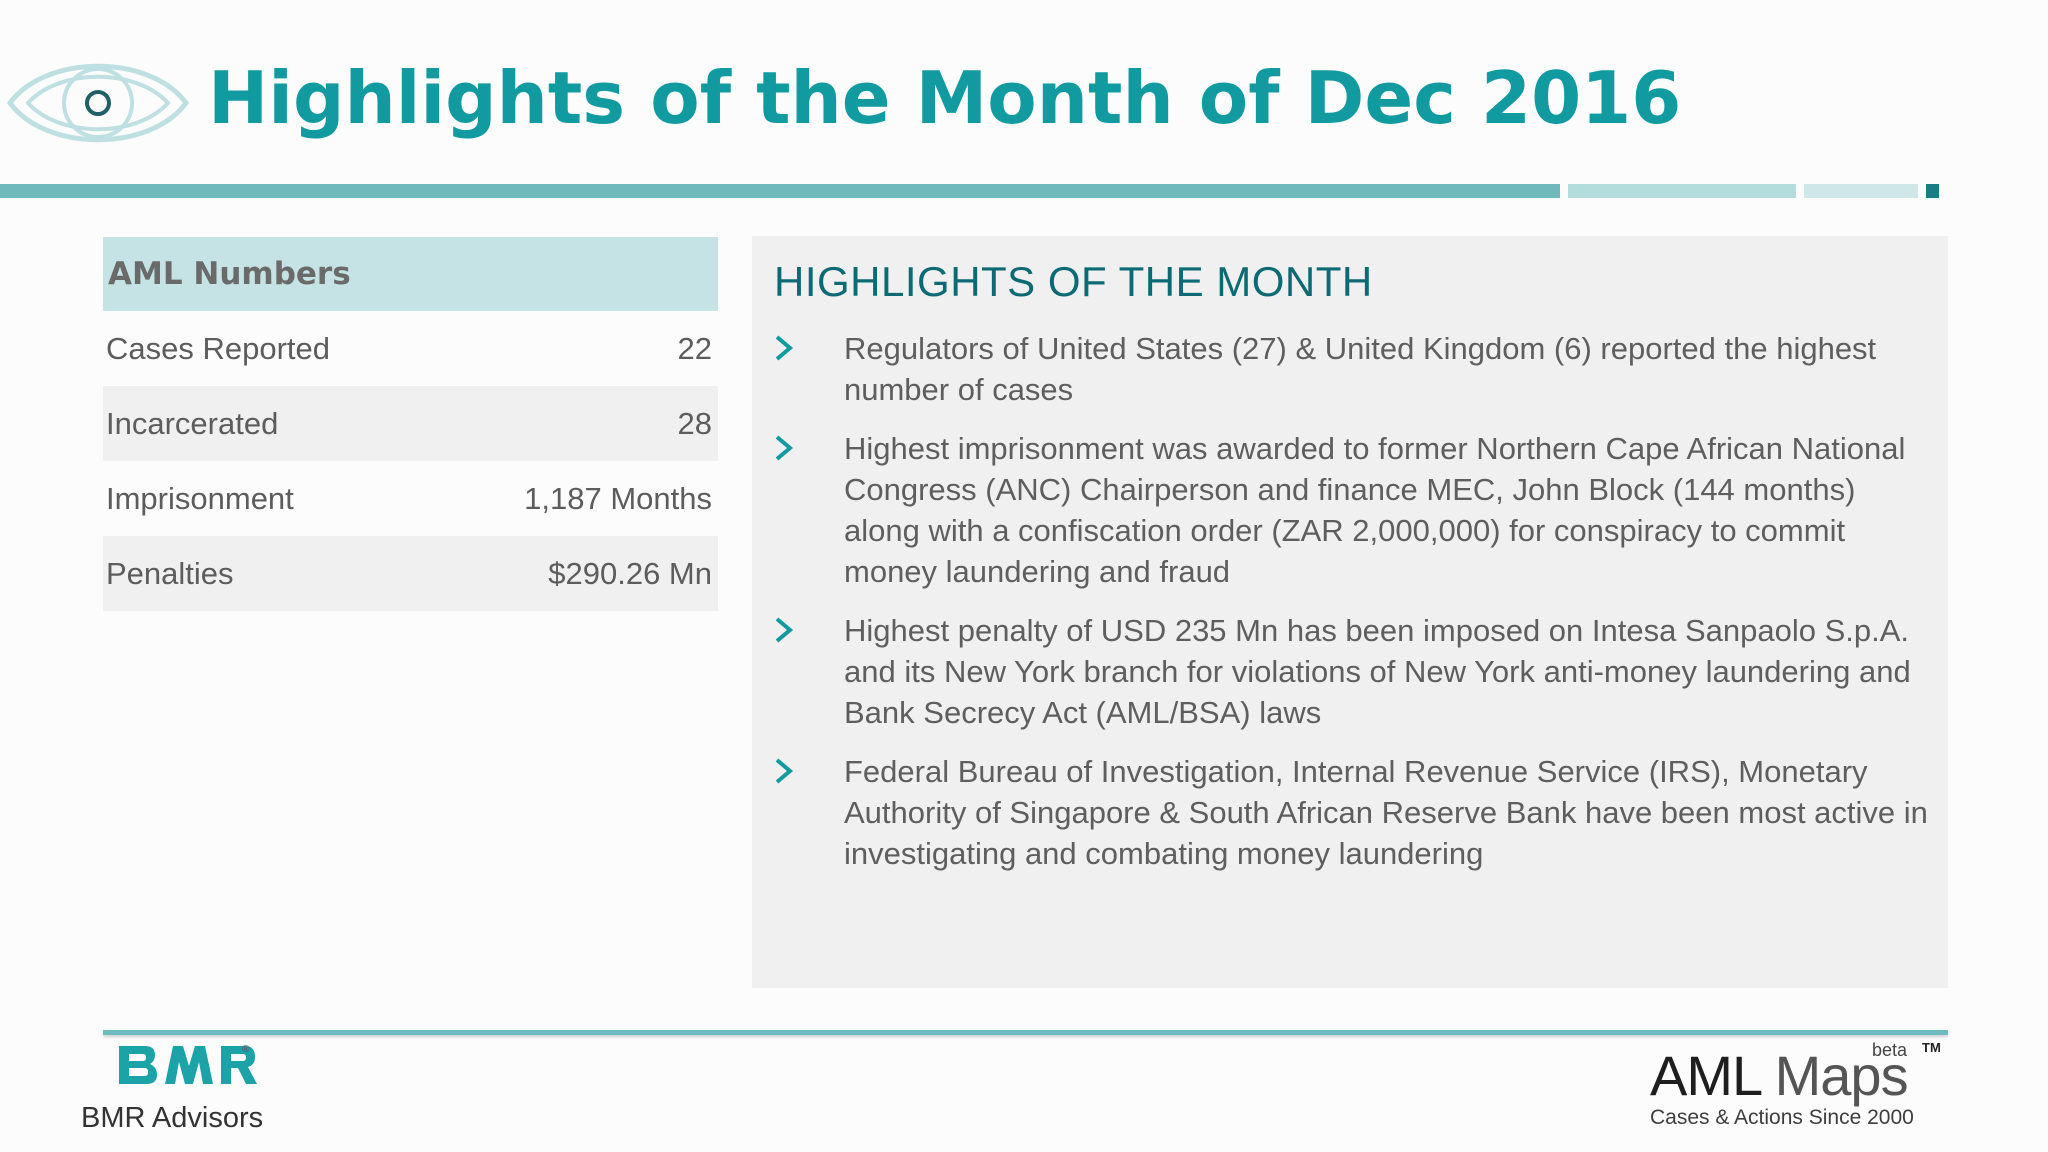 This screenshot has height=1152, width=2048. I want to click on aml-maps-logo: AML Maps, so click(1779, 1076).